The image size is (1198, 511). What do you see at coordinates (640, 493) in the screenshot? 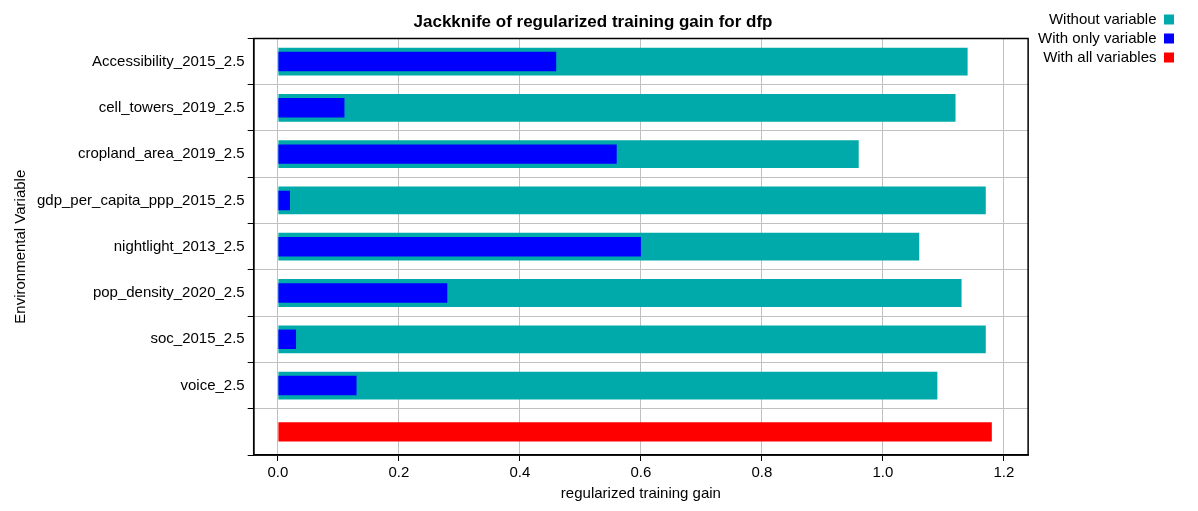
I see `x-axis-title: regularized training gain` at bounding box center [640, 493].